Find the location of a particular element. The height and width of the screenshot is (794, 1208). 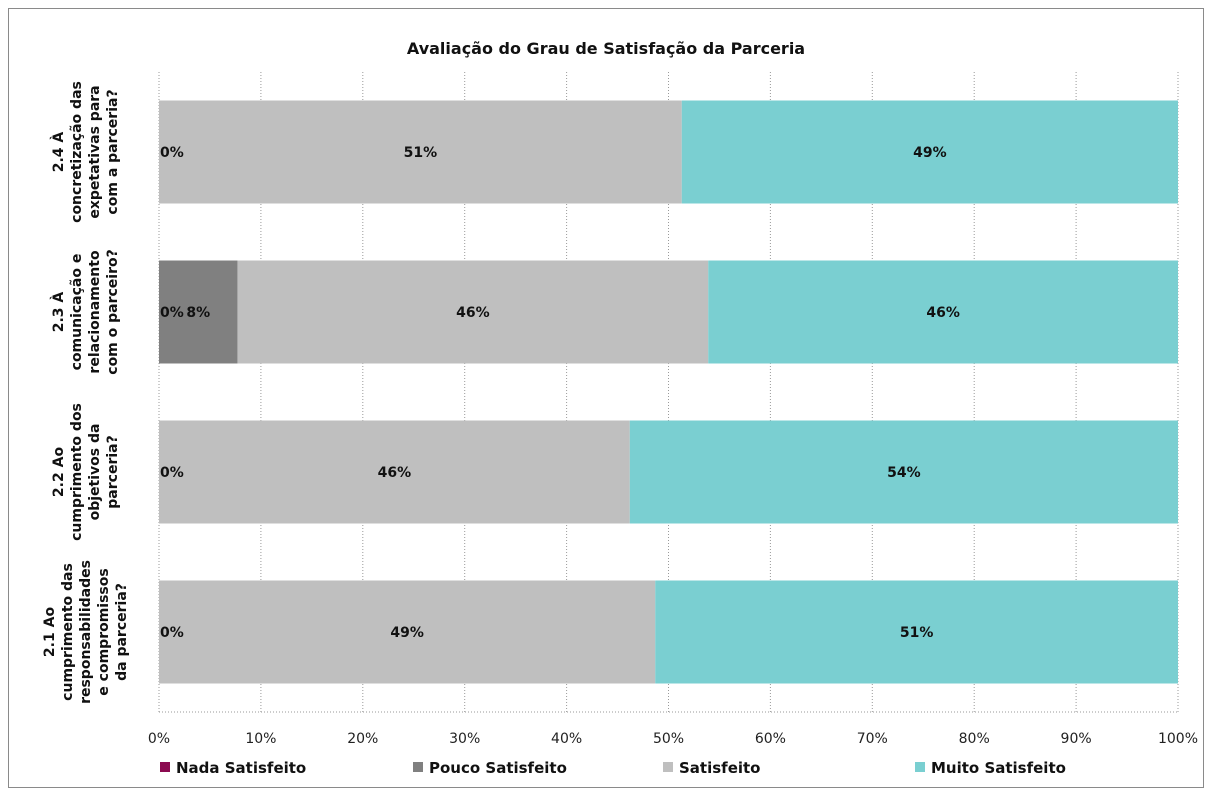

legend-label: Satisfeito is located at coordinates (719, 768).